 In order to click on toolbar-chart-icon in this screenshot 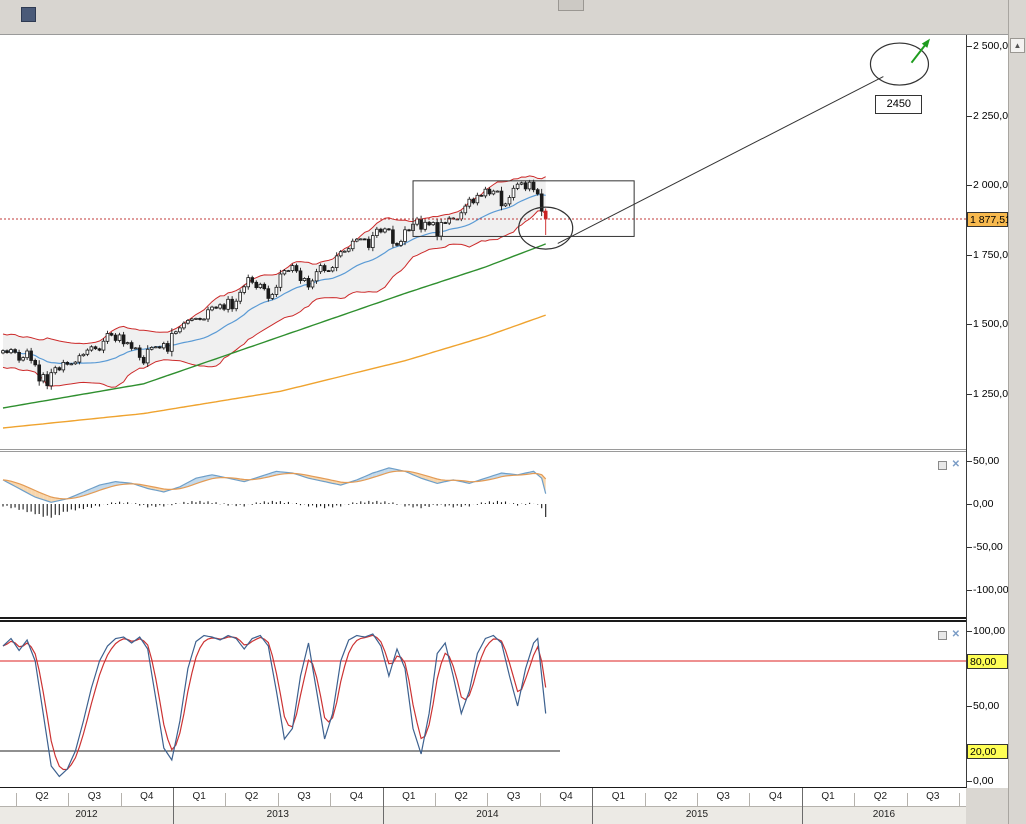, I will do `click(28, 14)`.